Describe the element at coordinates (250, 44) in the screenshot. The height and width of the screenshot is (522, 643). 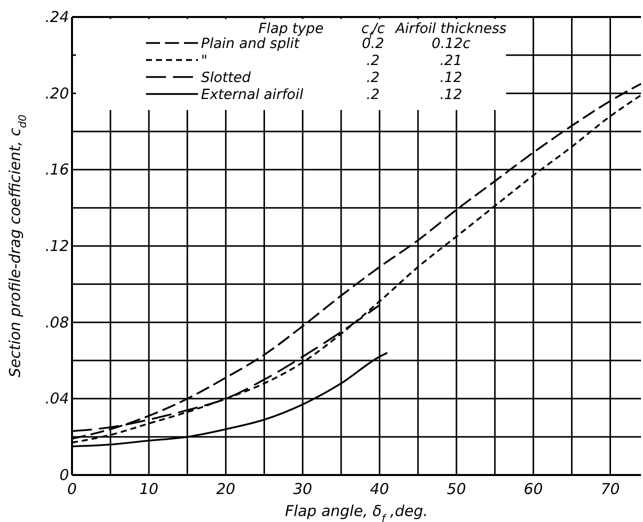
I see `legend-label: Plain and split` at that location.